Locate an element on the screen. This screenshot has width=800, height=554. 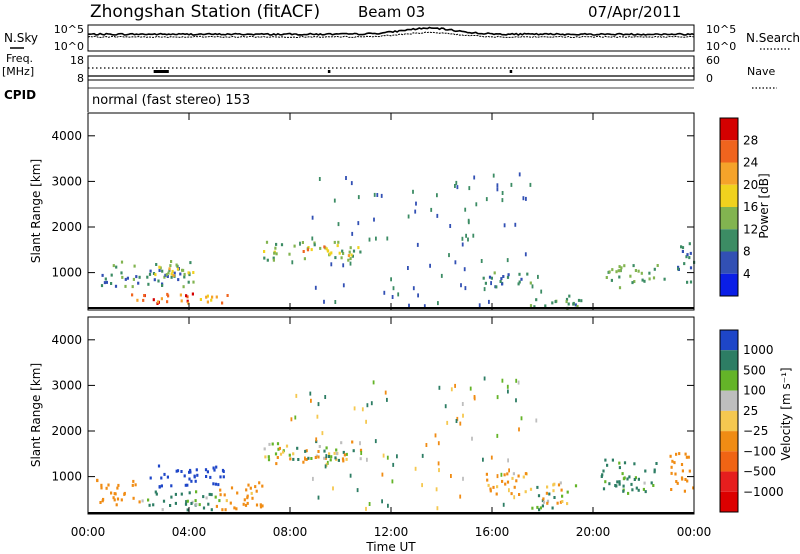
nave-label: Nave is located at coordinates (761, 71).